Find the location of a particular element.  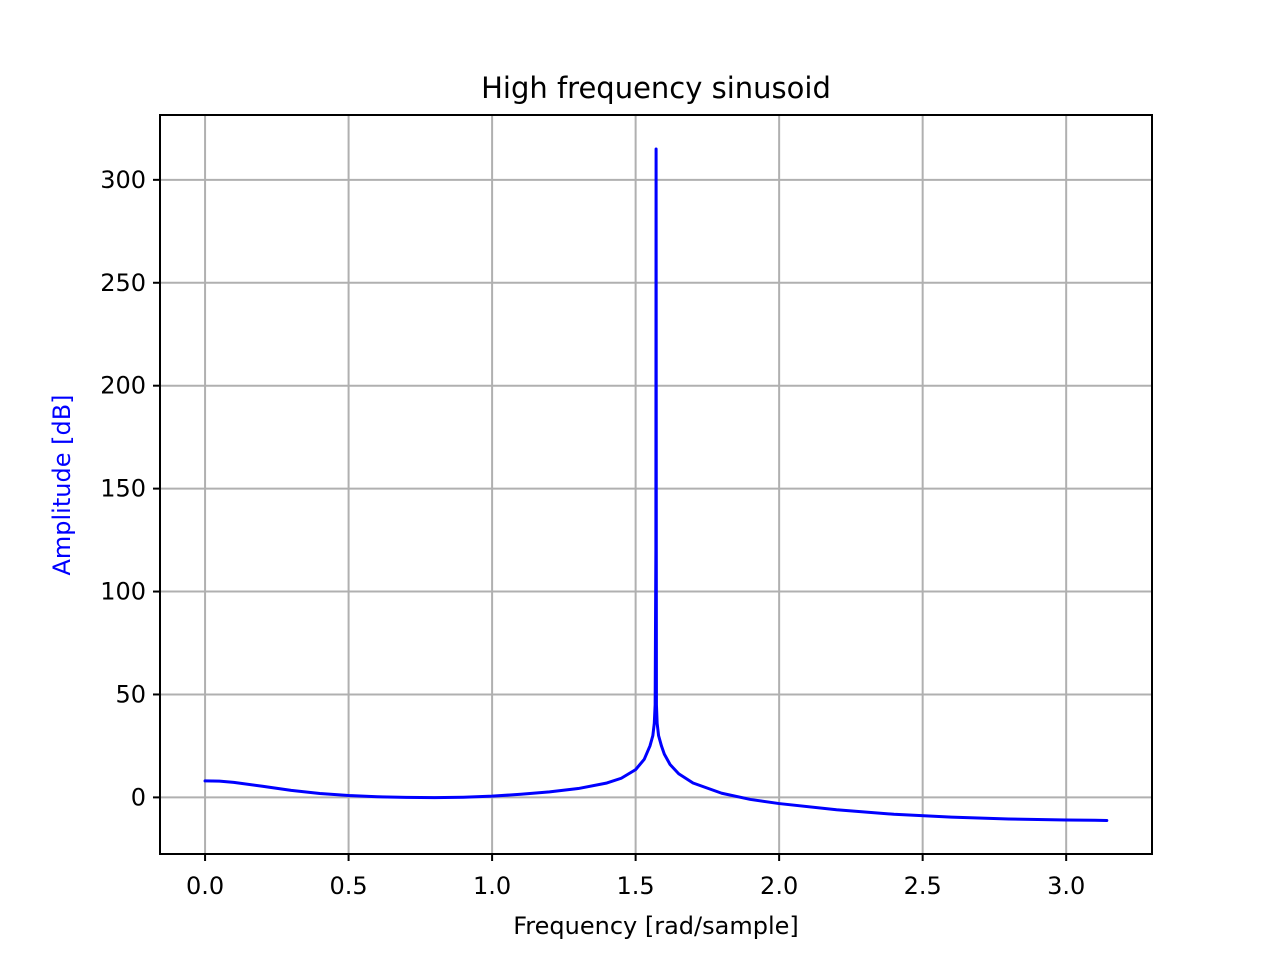

x-tick-label: 0.5 is located at coordinates (348, 886).